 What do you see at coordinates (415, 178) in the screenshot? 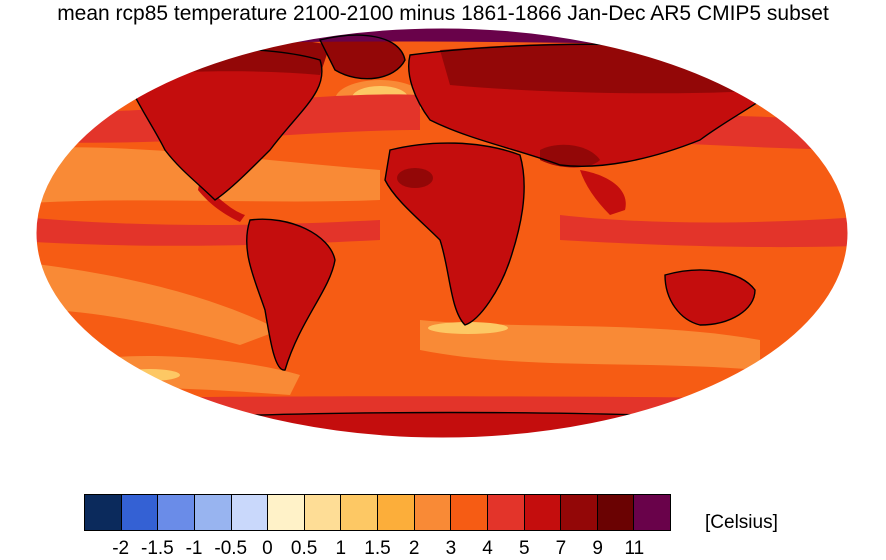
I see `sahara-hot-spot` at bounding box center [415, 178].